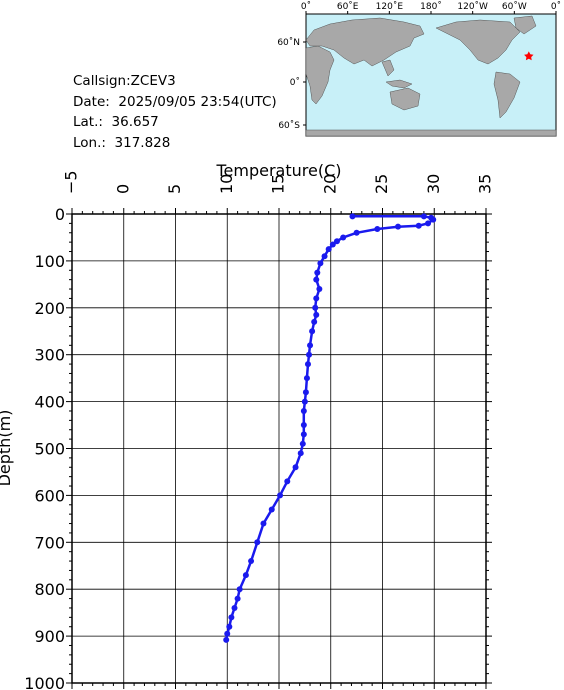 The image size is (564, 690). Describe the element at coordinates (348, 6) in the screenshot. I see `map-longitude-label: 60˚E` at that location.